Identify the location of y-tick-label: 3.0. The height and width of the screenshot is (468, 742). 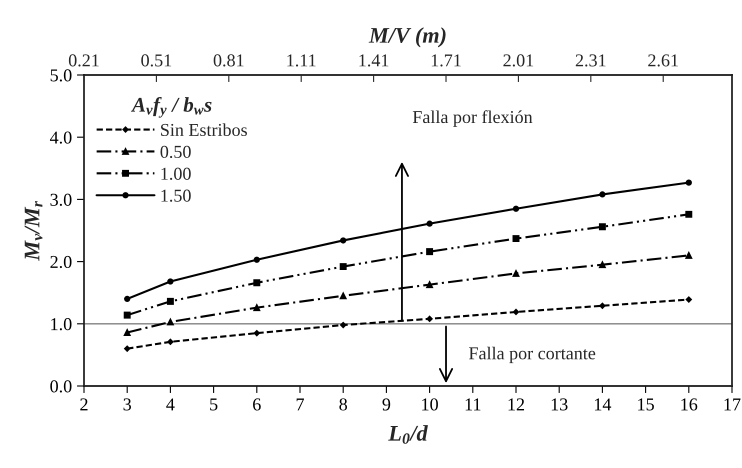
(61, 200).